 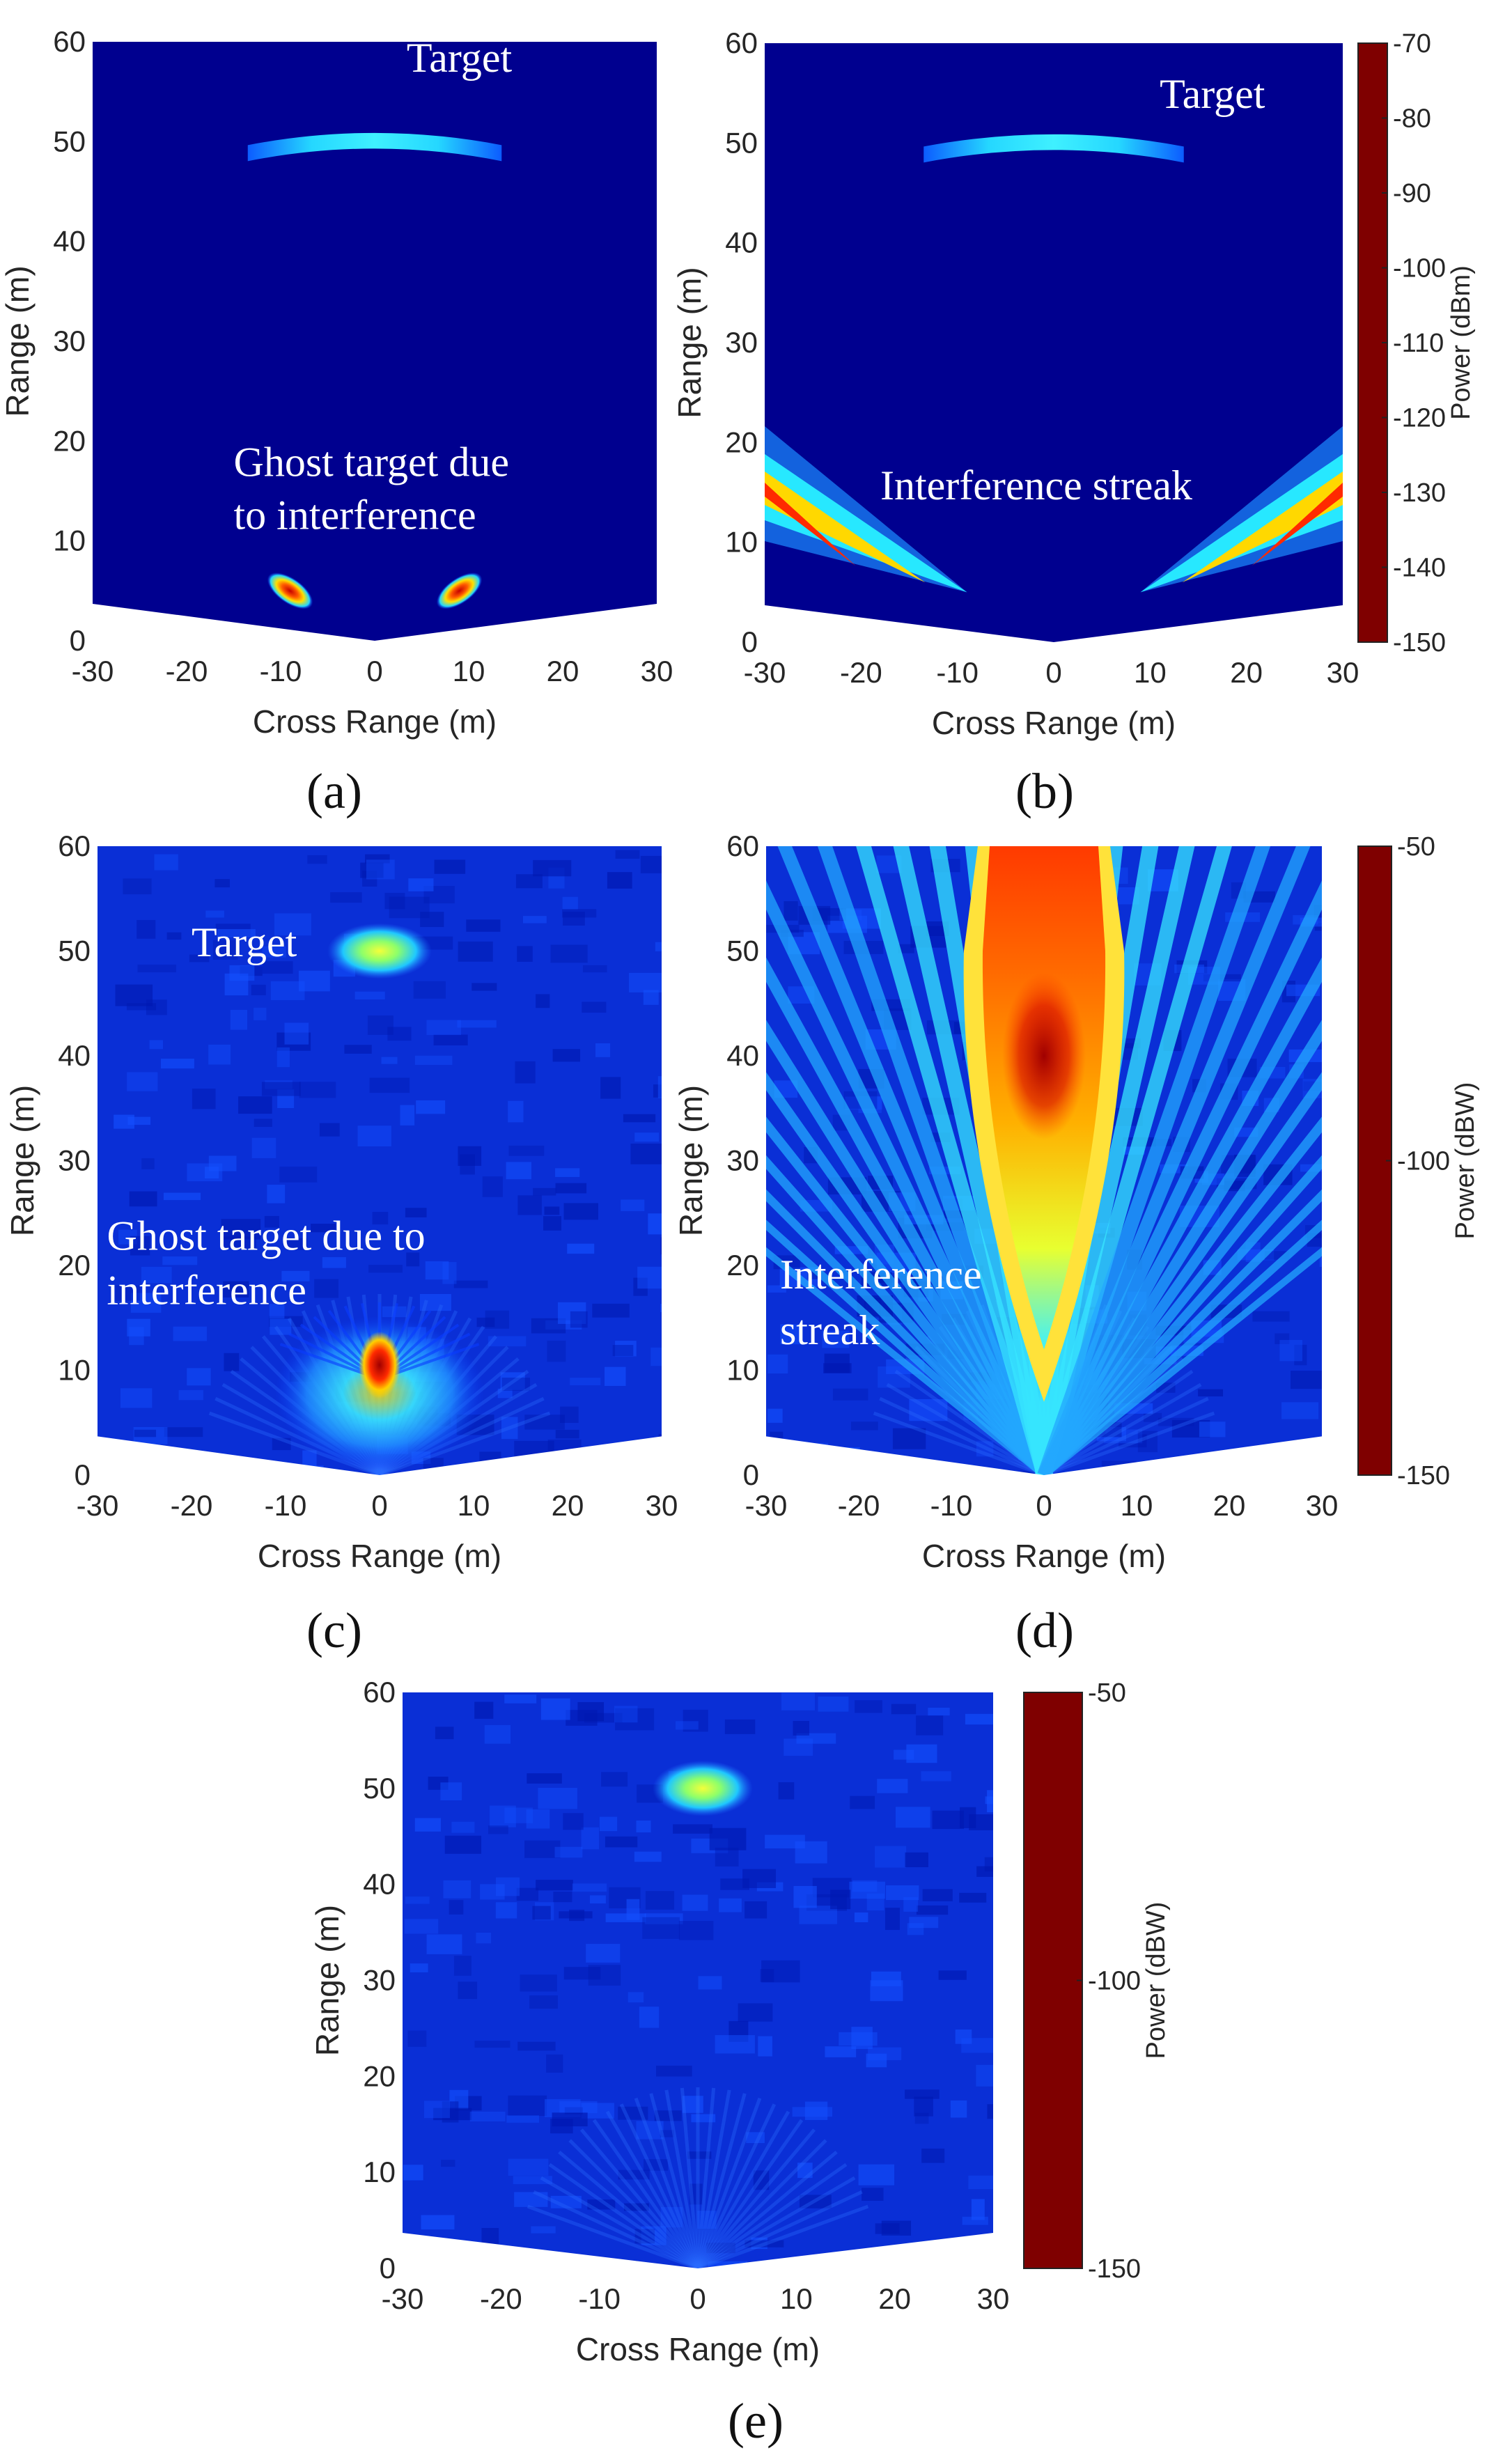 I want to click on y-tick-label: 30, so click(x=74, y=1160).